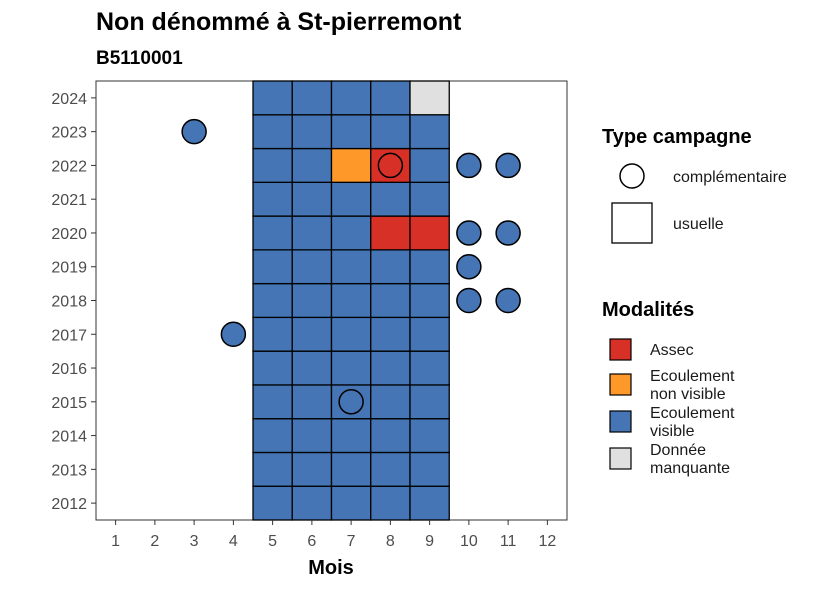 This screenshot has height=590, width=826. Describe the element at coordinates (69, 200) in the screenshot. I see `y-tick-label-2021: 2021` at that location.